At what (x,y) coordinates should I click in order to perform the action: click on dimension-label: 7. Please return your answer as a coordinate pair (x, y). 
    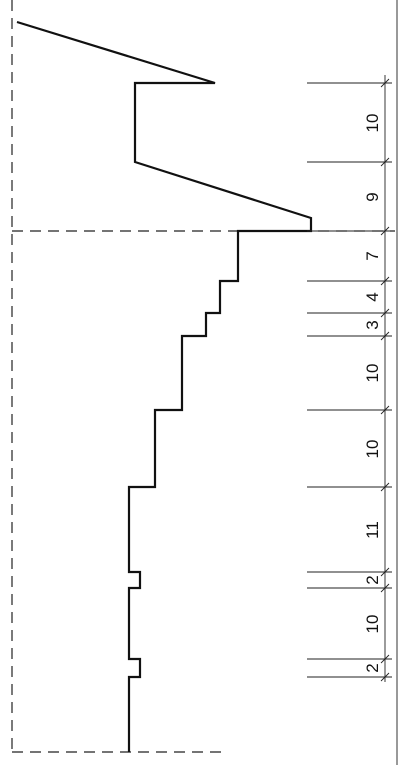
    Looking at the image, I should click on (372, 255).